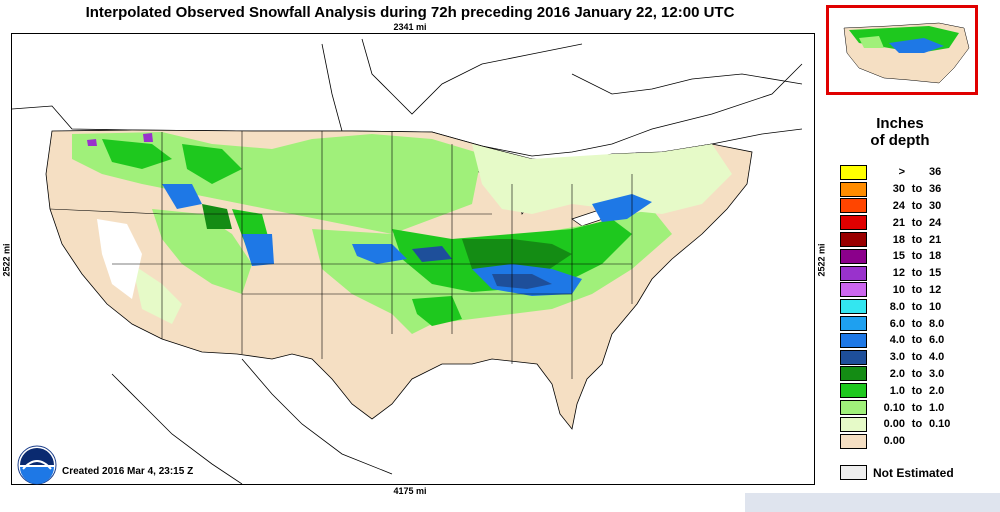 The height and width of the screenshot is (512, 1000). I want to click on legend-row: 12 to 15, so click(901, 273).